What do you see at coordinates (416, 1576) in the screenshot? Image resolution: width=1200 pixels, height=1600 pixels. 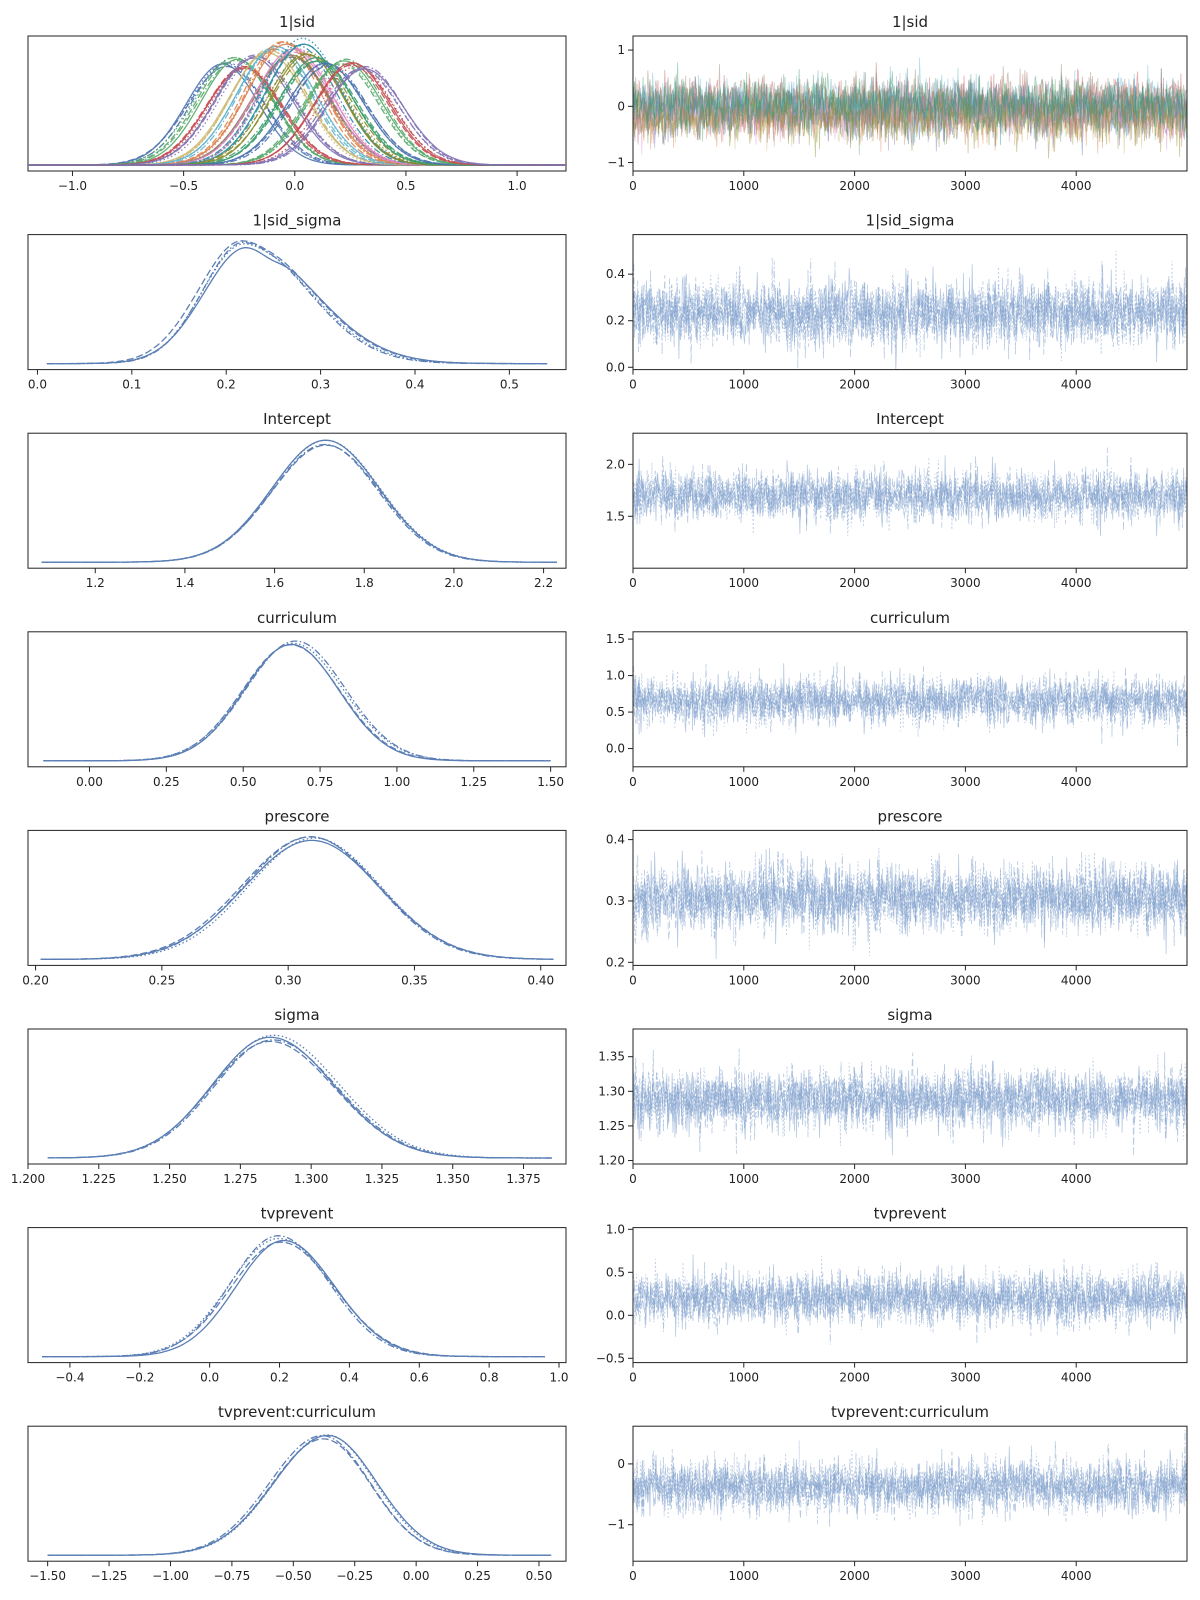 I see `x-tick-label: 0.00` at bounding box center [416, 1576].